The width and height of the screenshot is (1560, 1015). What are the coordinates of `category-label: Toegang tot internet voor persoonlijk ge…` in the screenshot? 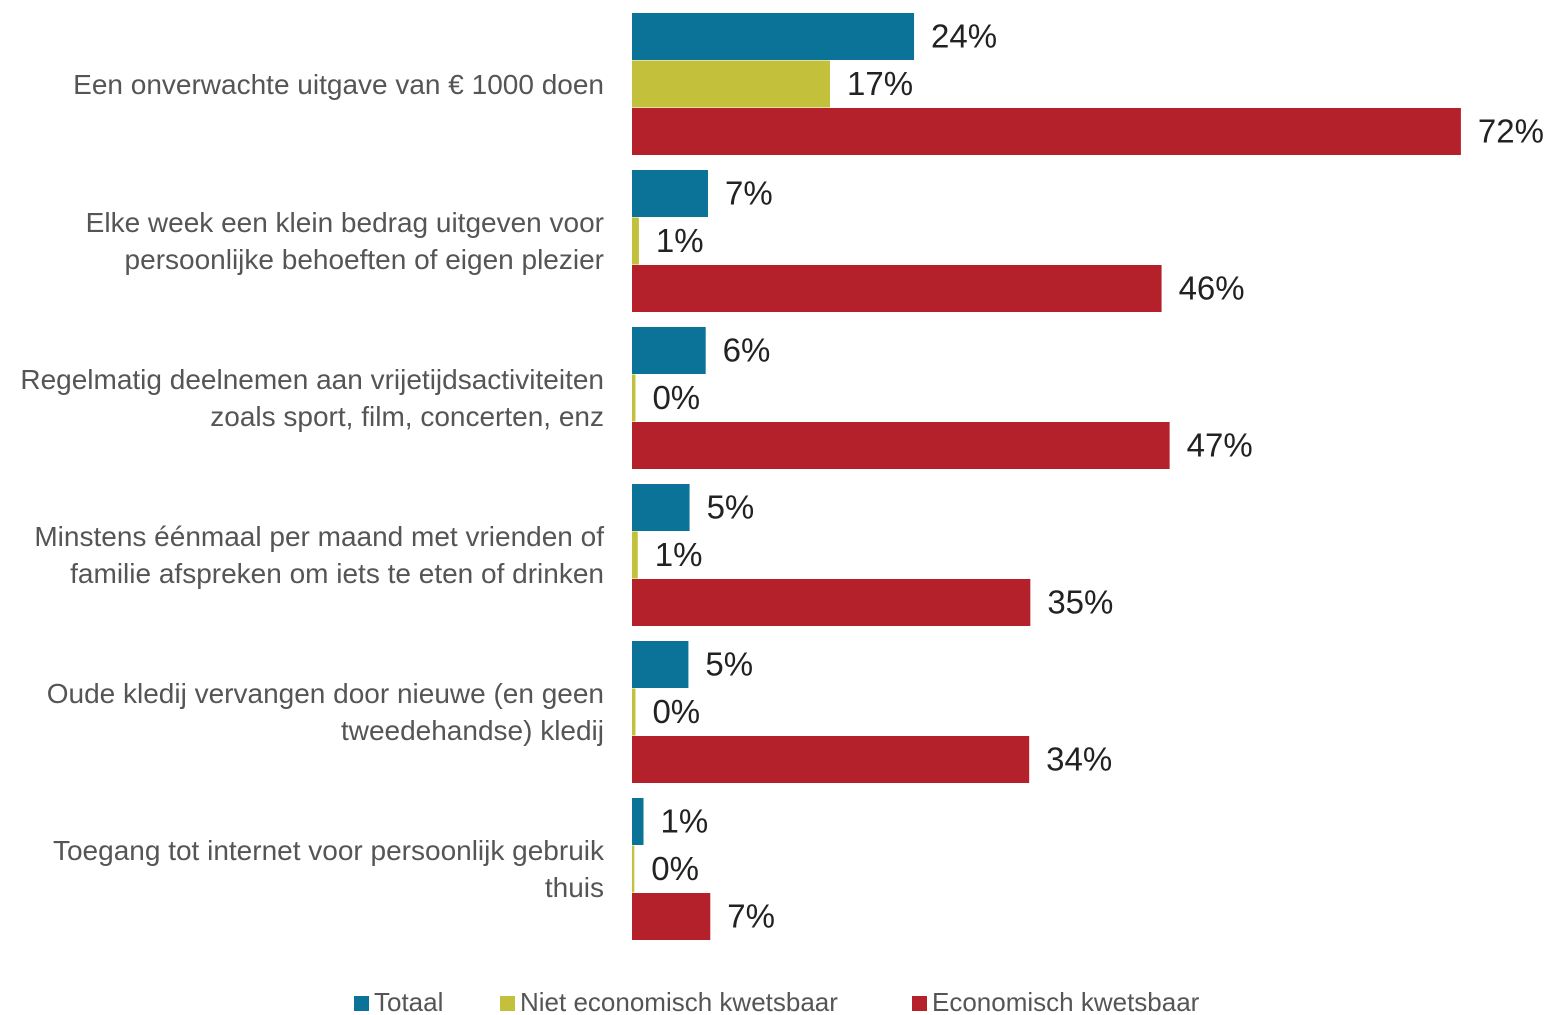 It's located at (328, 869).